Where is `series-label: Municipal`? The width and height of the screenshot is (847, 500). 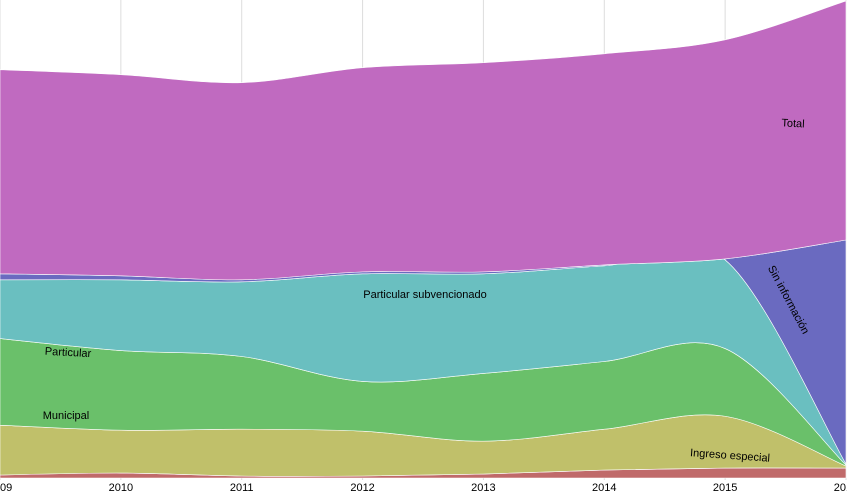
series-label: Municipal is located at coordinates (66, 416).